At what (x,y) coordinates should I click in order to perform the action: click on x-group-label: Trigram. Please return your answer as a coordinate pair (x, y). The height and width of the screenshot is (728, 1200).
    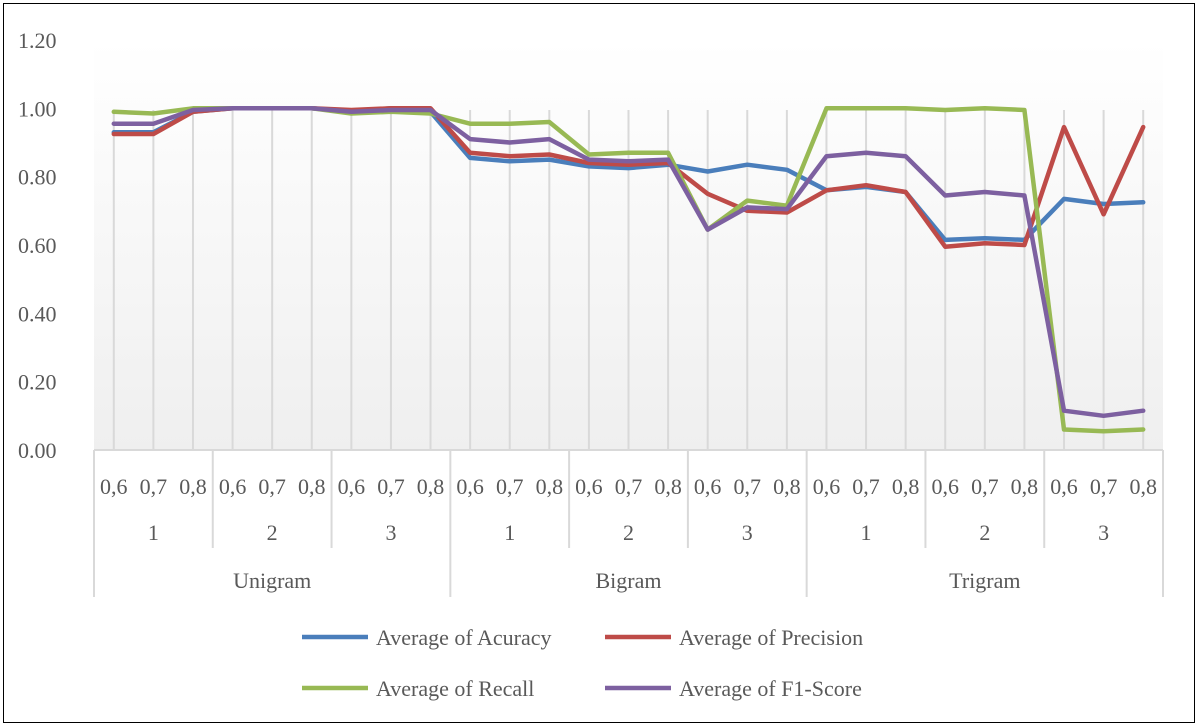
    Looking at the image, I should click on (984, 580).